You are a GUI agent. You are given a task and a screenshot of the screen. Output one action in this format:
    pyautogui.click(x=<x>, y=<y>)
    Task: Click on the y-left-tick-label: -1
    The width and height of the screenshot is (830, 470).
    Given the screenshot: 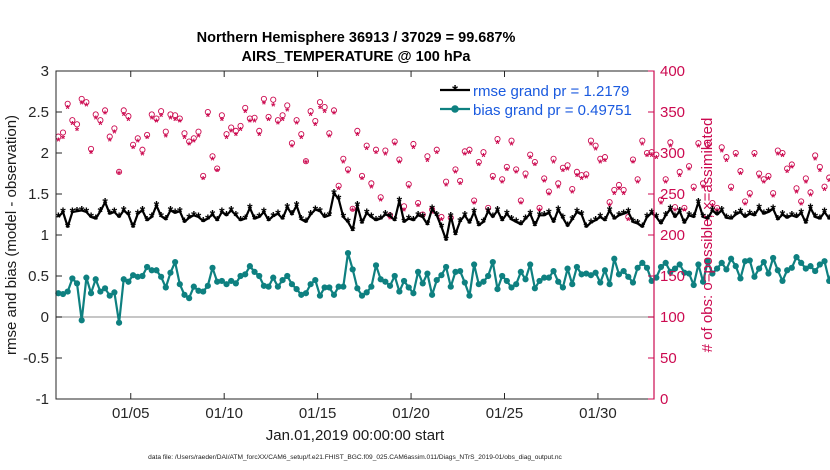 What is the action you would take?
    pyautogui.click(x=42, y=399)
    